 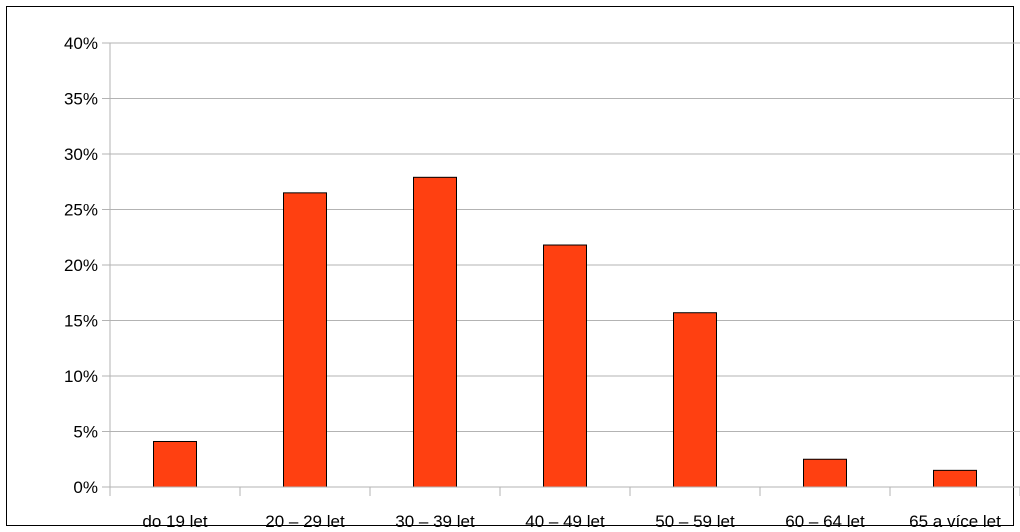 I want to click on y-tick-label: 5%, so click(x=85, y=432).